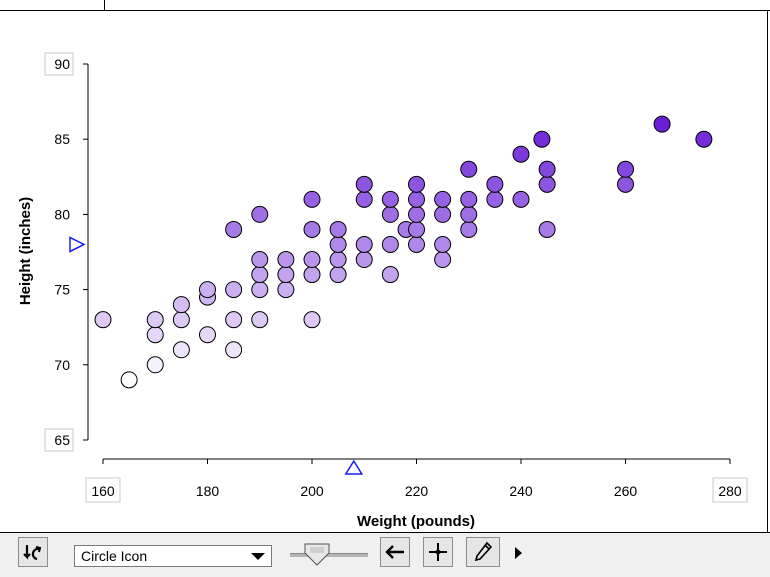 This screenshot has height=577, width=770. What do you see at coordinates (416, 481) in the screenshot?
I see `x-axis-ticks: 160 180 200 220 240 260 280` at bounding box center [416, 481].